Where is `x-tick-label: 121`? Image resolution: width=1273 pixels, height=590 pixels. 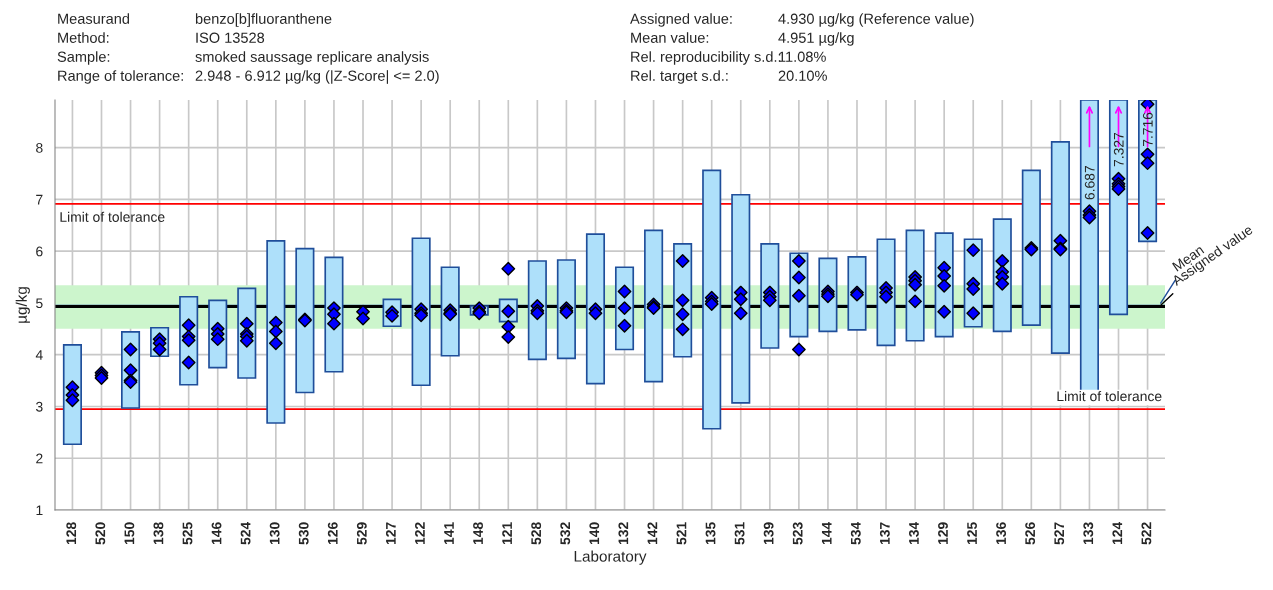
x-tick-label: 121 is located at coordinates (507, 533).